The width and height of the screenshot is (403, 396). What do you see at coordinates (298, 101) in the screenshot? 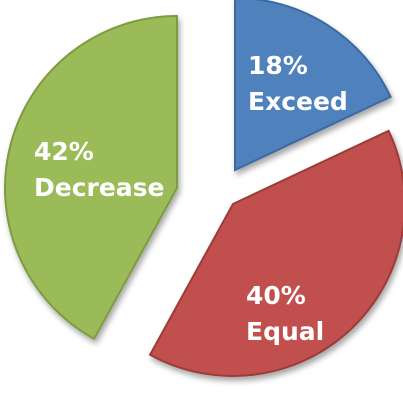
I see `slice-name-label-exceed: Exceed` at bounding box center [298, 101].